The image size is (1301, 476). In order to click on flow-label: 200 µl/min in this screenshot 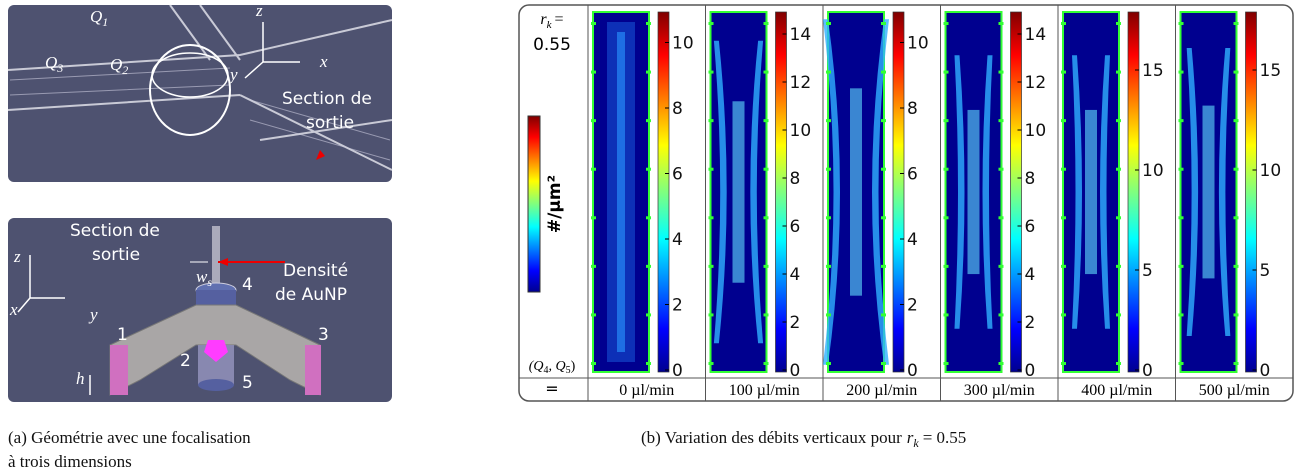, I will do `click(881, 390)`.